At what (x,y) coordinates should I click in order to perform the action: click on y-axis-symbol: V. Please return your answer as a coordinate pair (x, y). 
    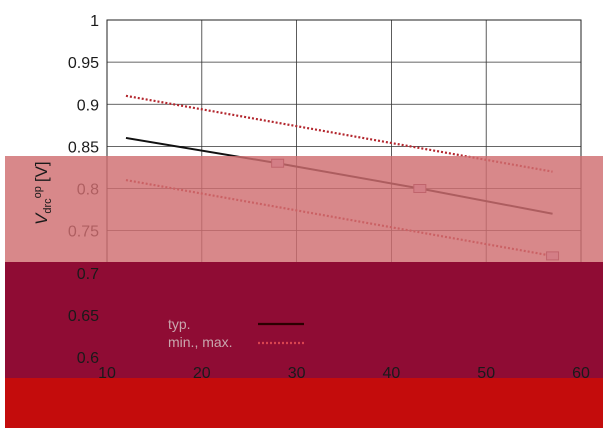
    Looking at the image, I should click on (41, 218).